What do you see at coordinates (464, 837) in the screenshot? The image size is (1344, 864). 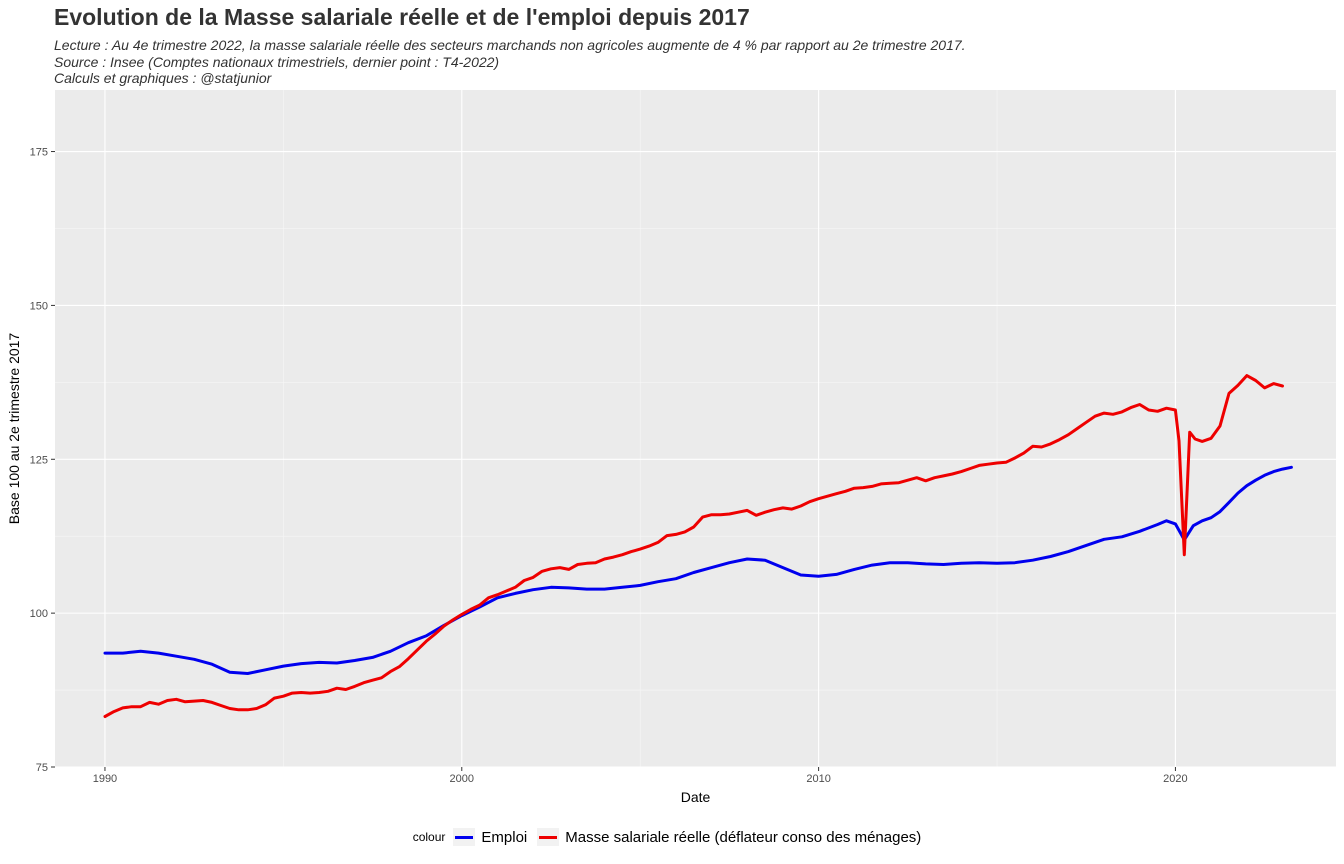 I see `legend-swatch-emploi` at bounding box center [464, 837].